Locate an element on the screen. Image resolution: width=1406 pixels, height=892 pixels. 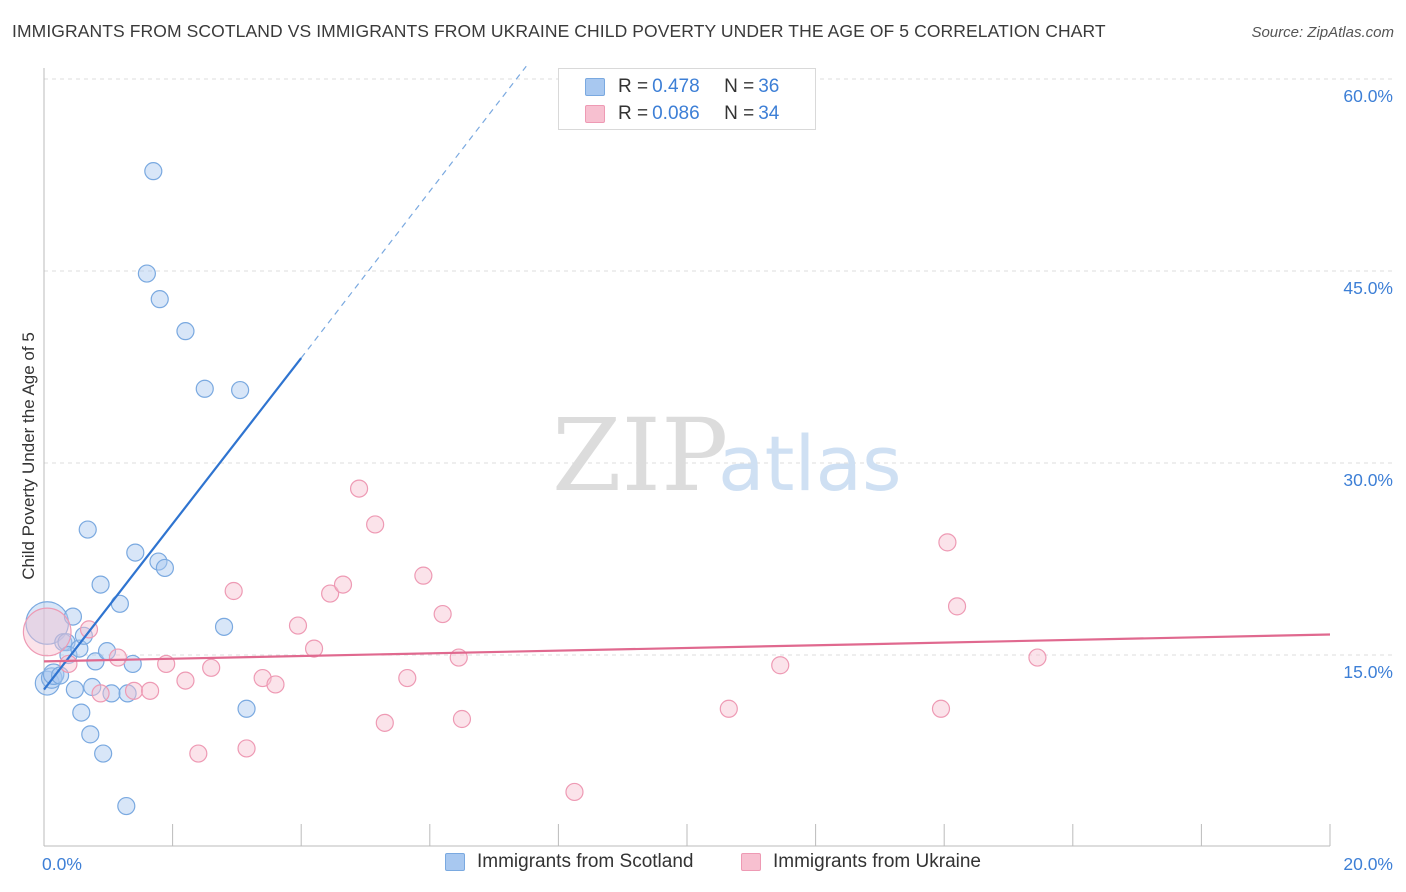
source-credit: Source: ZipAtlas.com is located at coordinates (1322, 32).